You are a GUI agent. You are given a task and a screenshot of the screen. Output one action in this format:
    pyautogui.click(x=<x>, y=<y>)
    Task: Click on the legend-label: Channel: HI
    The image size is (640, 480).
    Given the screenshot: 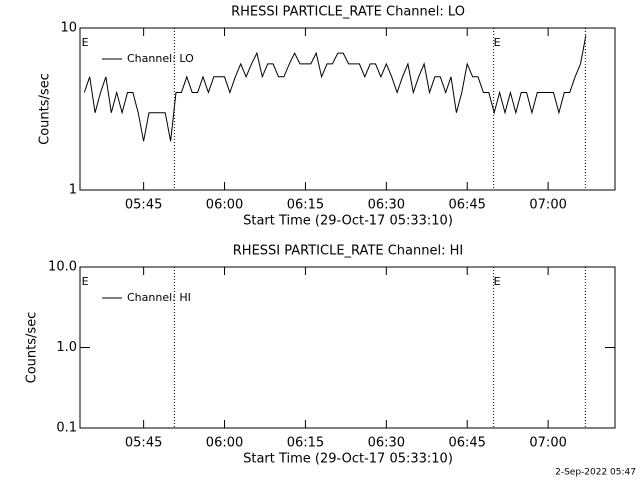 What is the action you would take?
    pyautogui.click(x=159, y=297)
    